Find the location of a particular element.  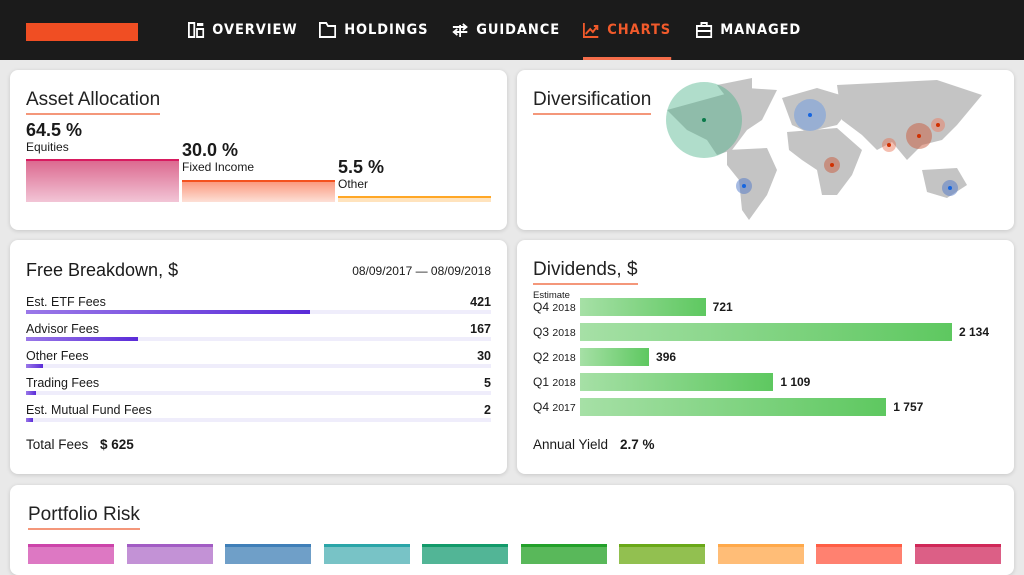

fee-value: 421 is located at coordinates (480, 302).